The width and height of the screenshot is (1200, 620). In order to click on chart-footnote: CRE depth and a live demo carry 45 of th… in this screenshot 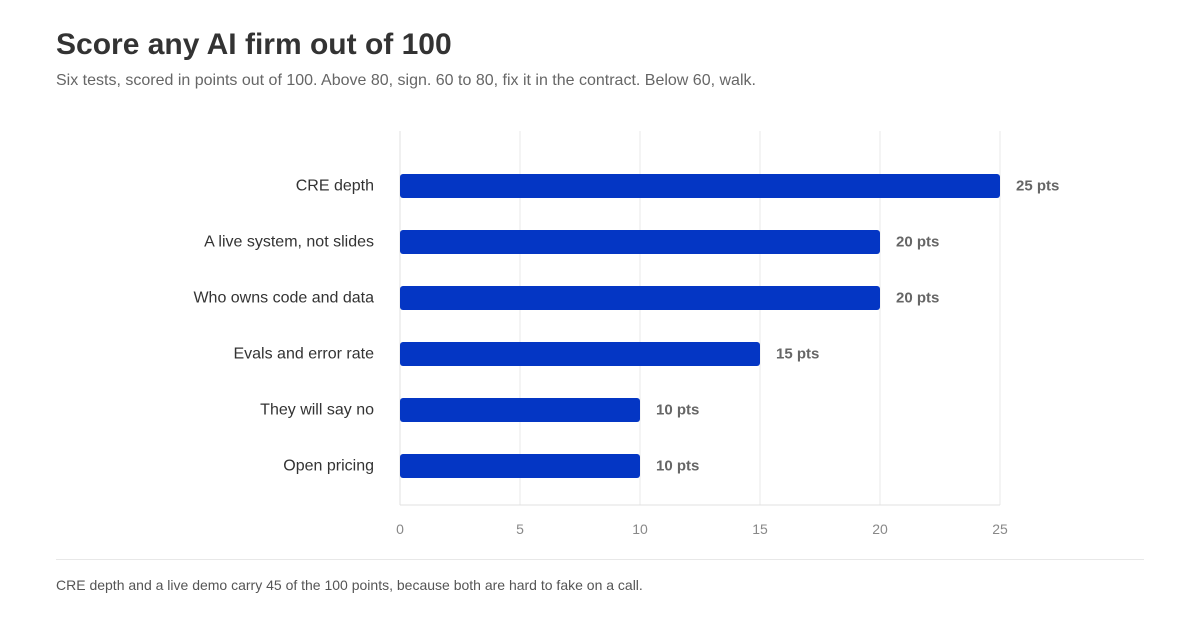, I will do `click(349, 585)`.